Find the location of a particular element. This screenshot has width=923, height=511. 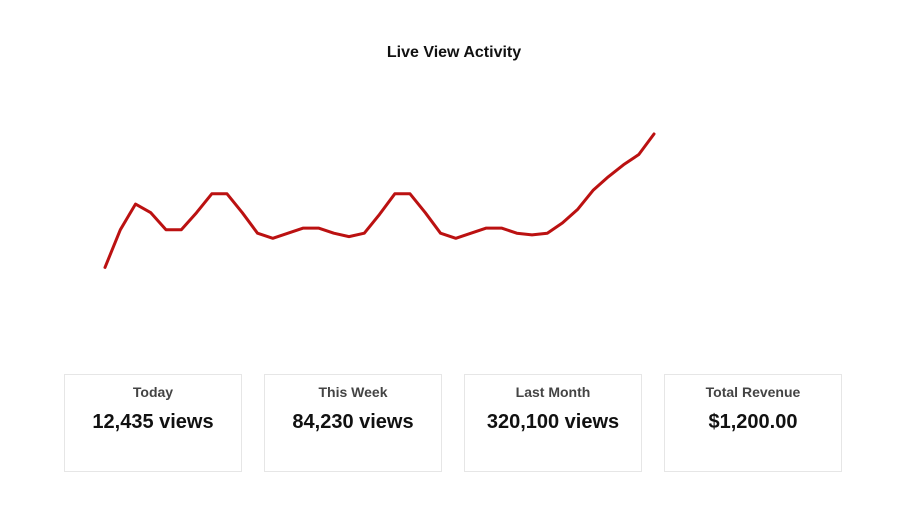

stat-value: 320,100 views is located at coordinates (553, 422).